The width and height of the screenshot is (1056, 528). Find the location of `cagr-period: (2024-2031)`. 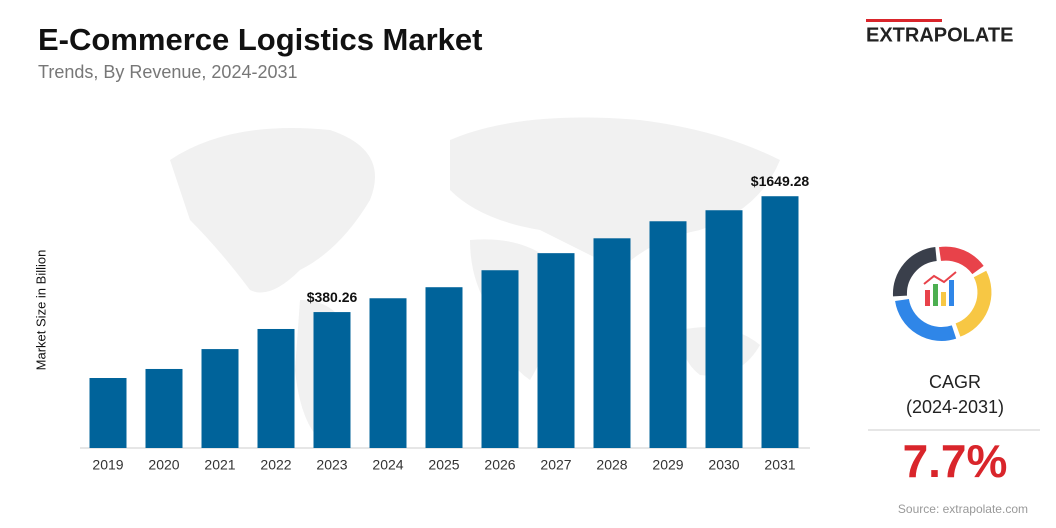

cagr-period: (2024-2031) is located at coordinates (955, 407).